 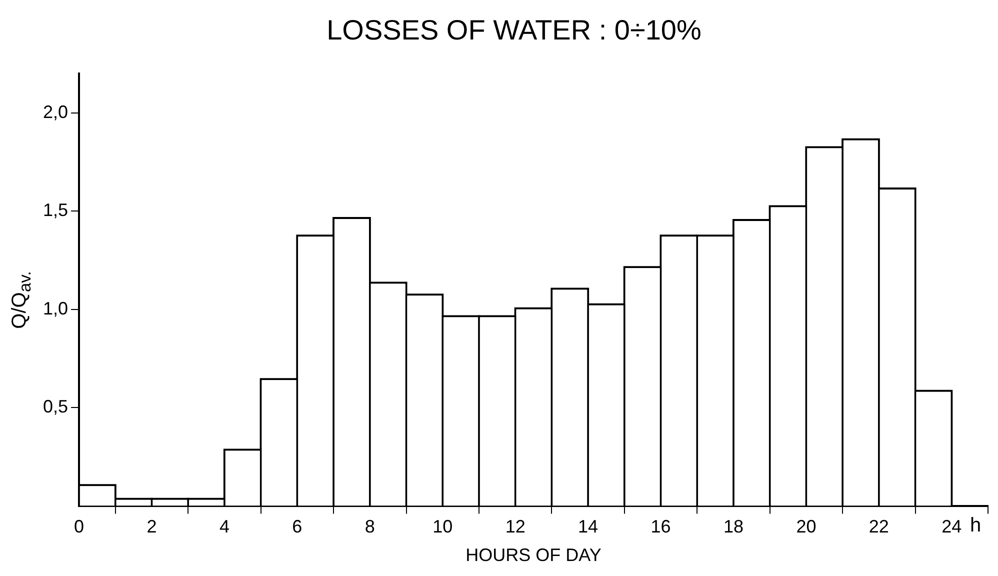 I want to click on x-tick-label: 4, so click(x=224, y=526).